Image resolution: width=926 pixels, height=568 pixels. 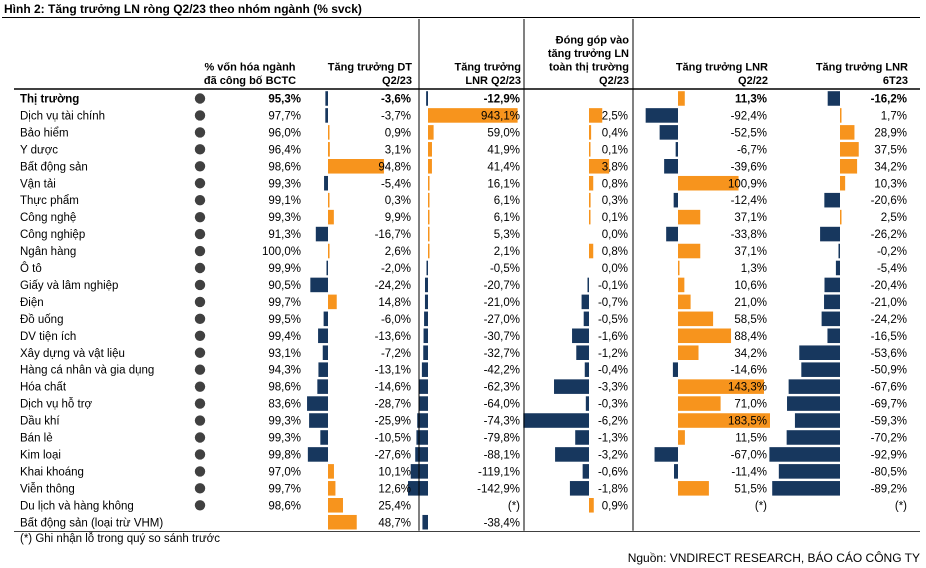 I want to click on column-header-np: LNR Q2/23, so click(x=493, y=81).